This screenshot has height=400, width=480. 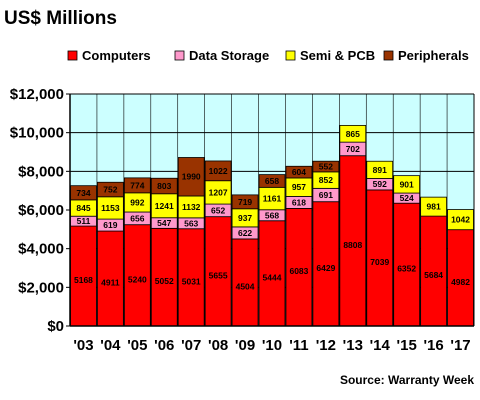 What do you see at coordinates (164, 281) in the screenshot?
I see `data-label: 5052` at bounding box center [164, 281].